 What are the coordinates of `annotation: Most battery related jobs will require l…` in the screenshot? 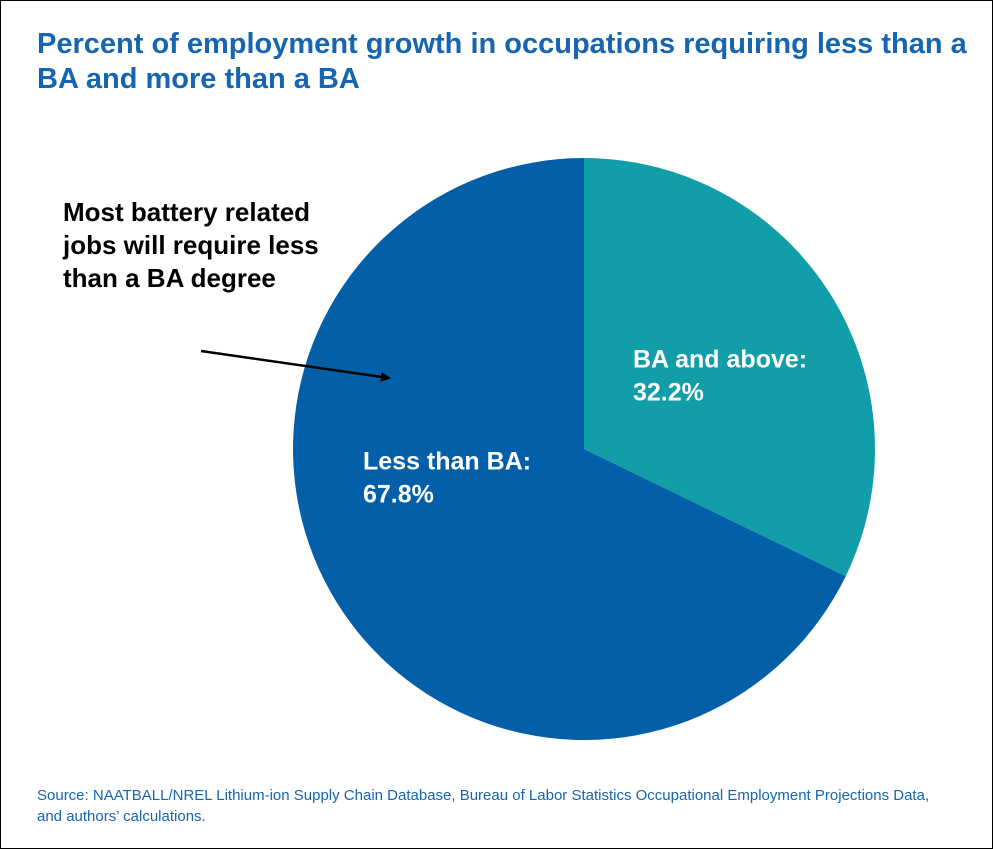 It's located at (191, 245).